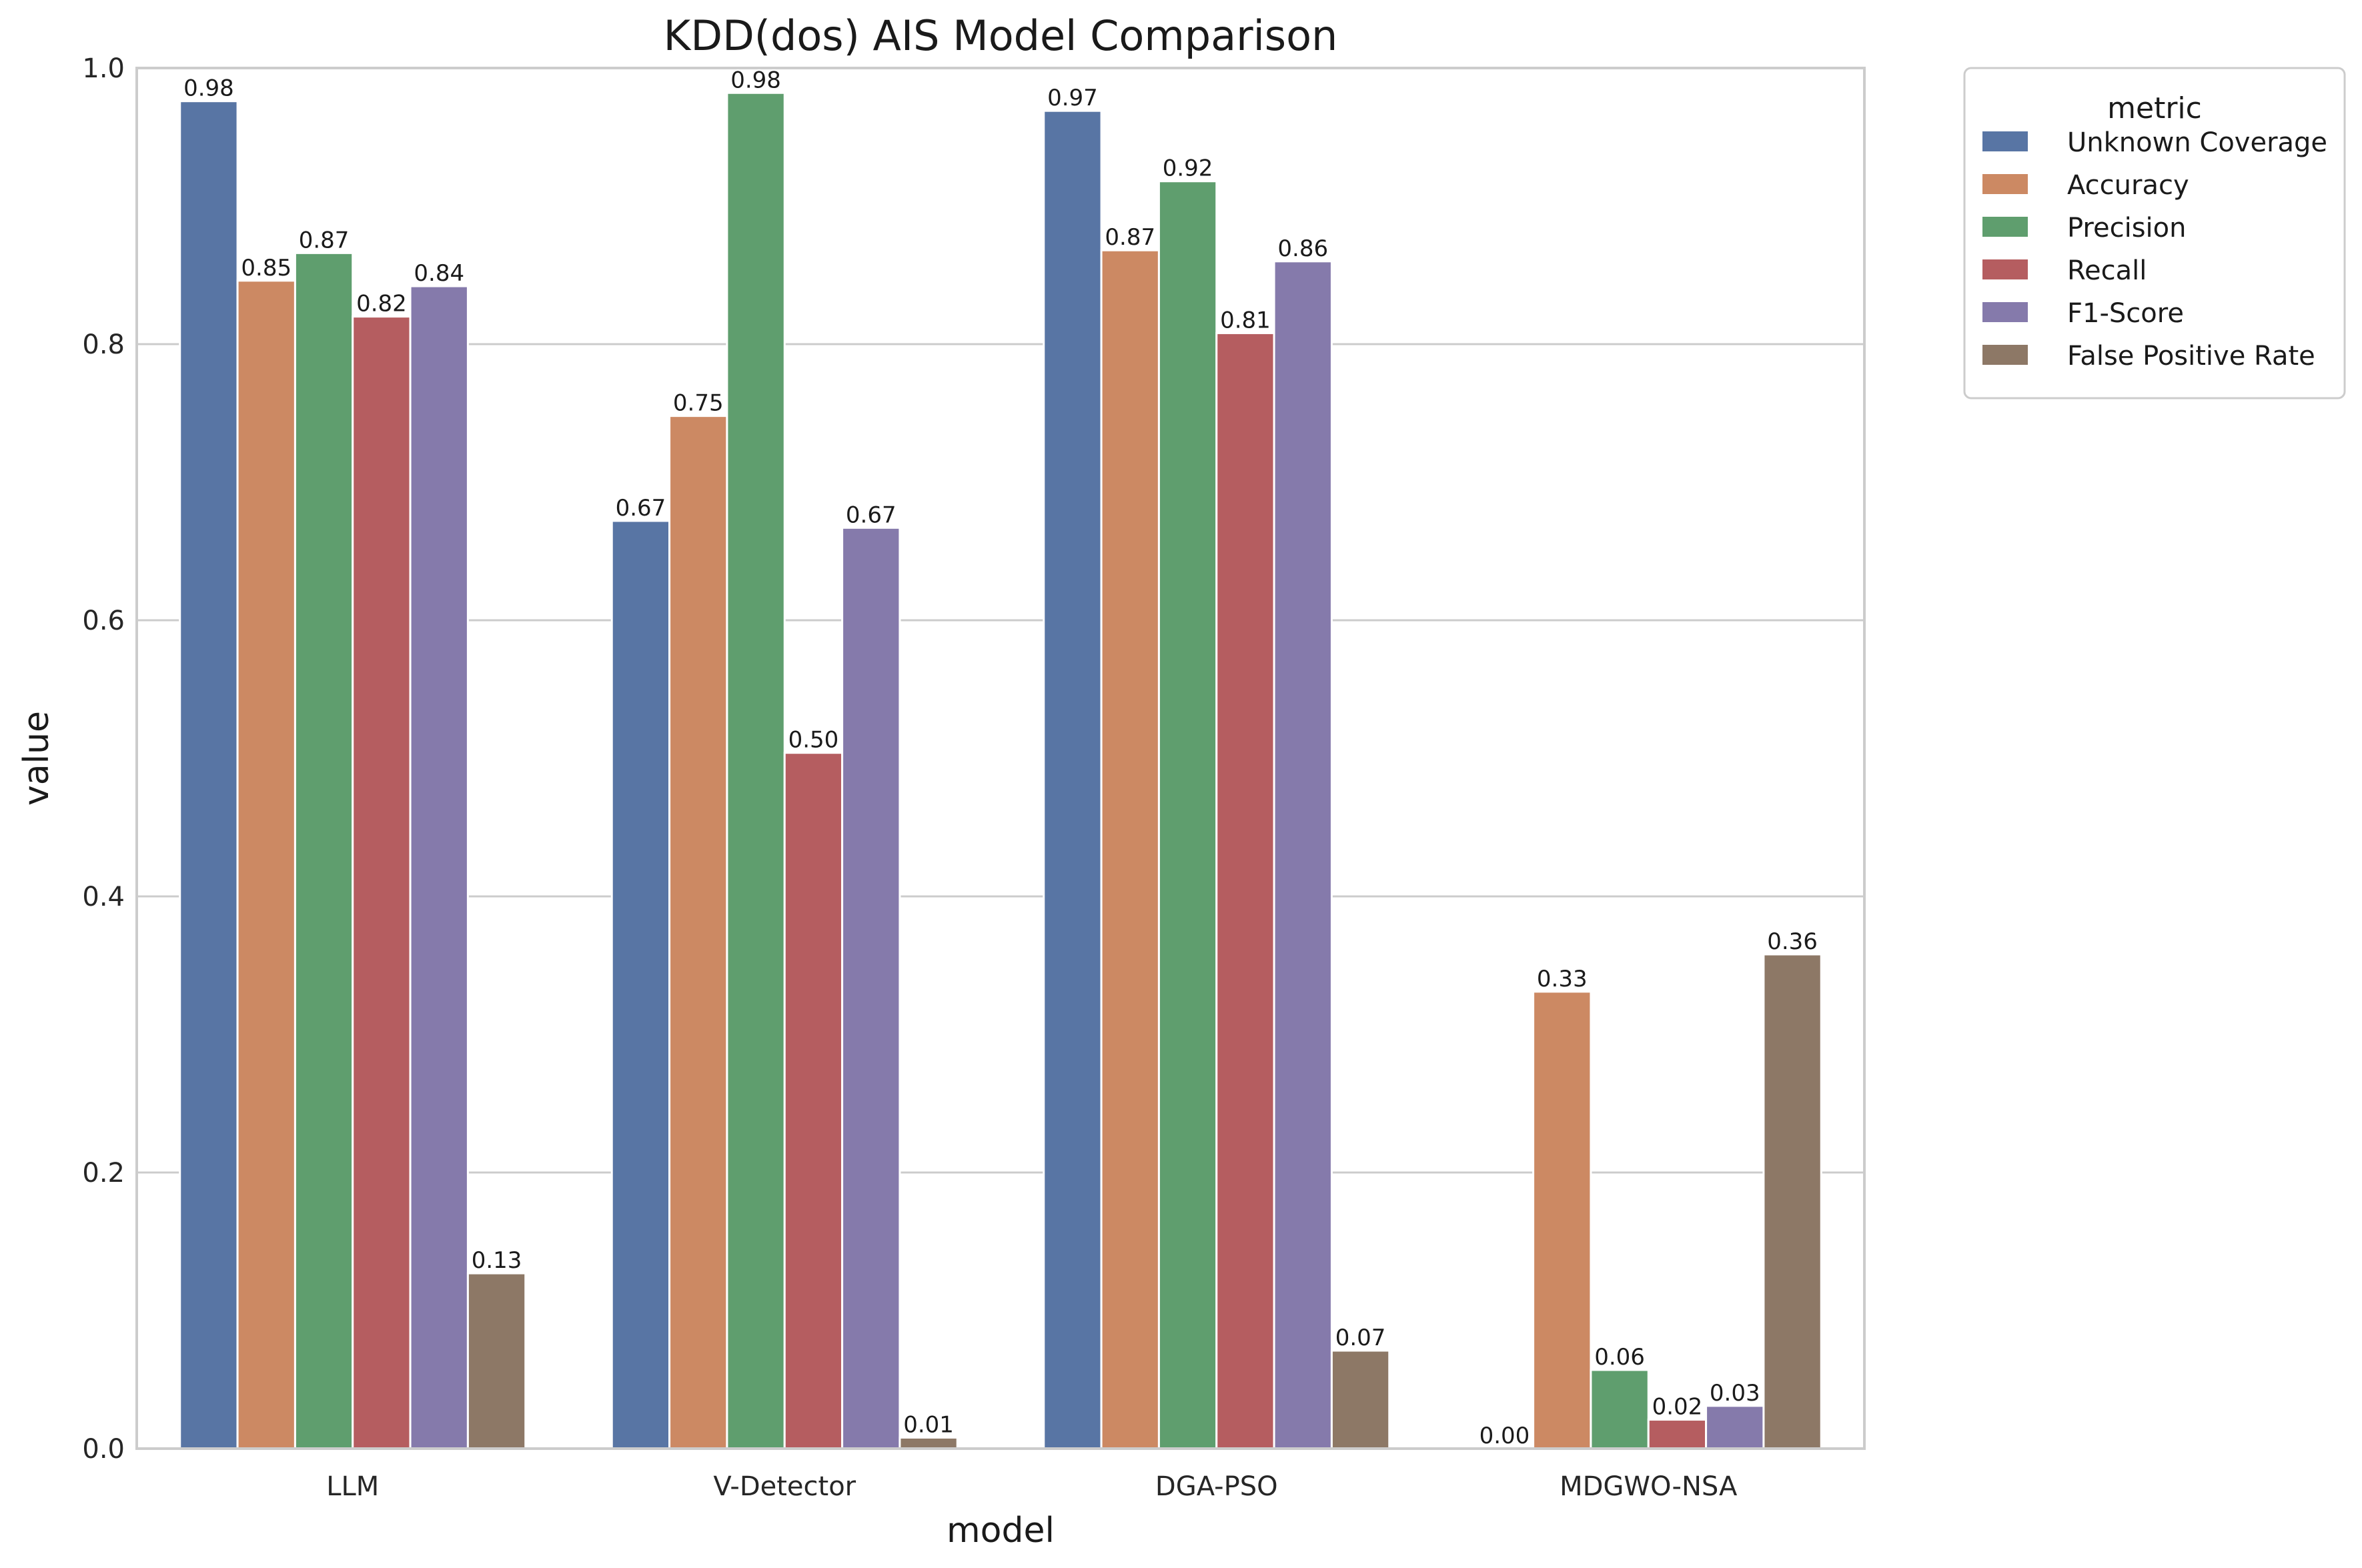 This screenshot has width=2362, height=1568. I want to click on bar-value-label: 0.82, so click(381, 304).